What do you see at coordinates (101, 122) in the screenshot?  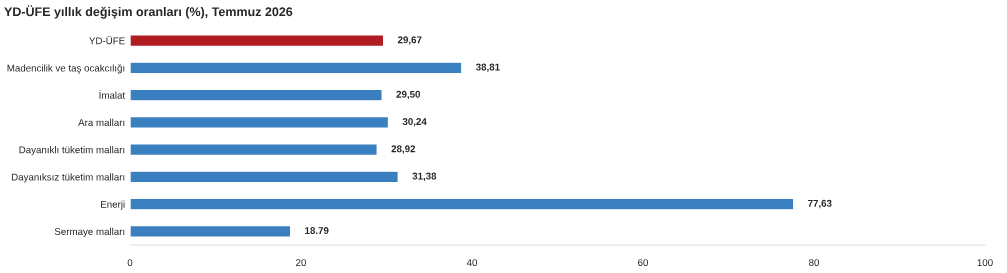 I see `y-tick-label: Ara malları` at bounding box center [101, 122].